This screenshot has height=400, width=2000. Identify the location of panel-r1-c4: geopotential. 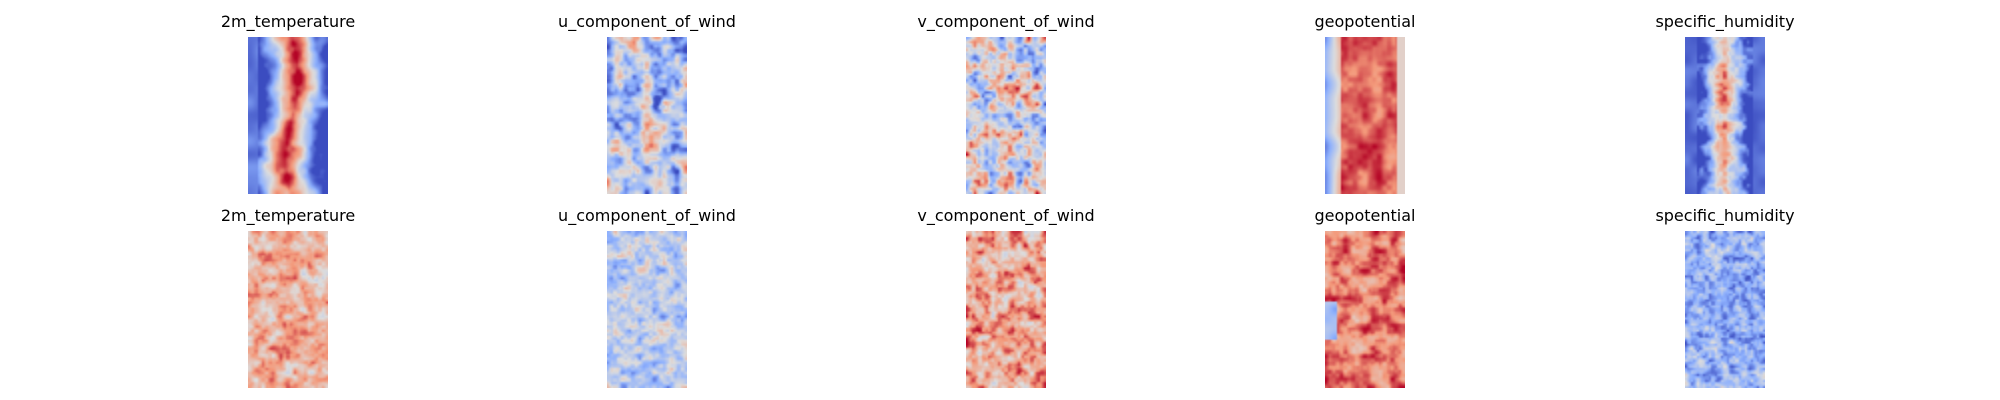
(1365, 103).